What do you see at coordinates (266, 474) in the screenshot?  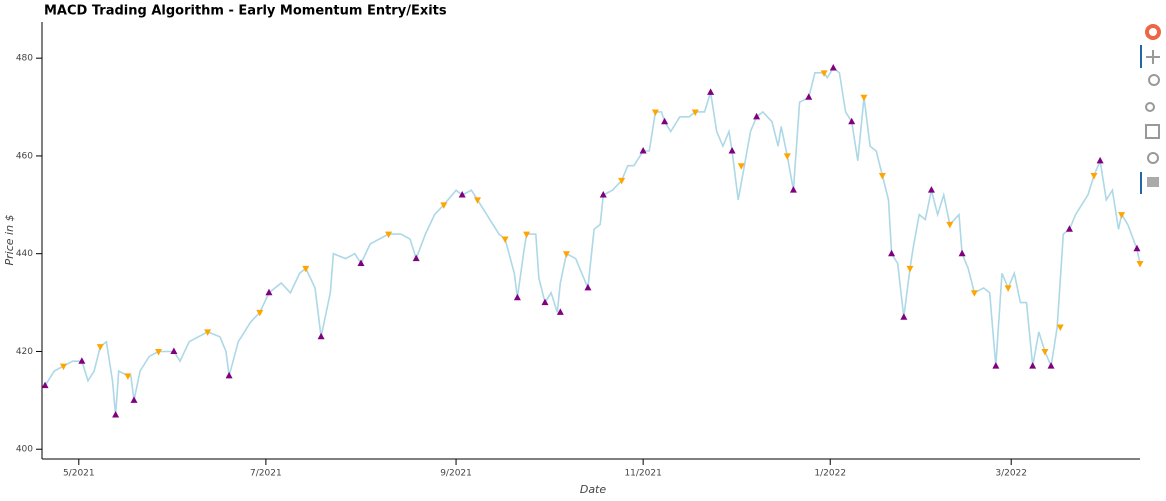 I see `x-tick-label: 7/2021` at bounding box center [266, 474].